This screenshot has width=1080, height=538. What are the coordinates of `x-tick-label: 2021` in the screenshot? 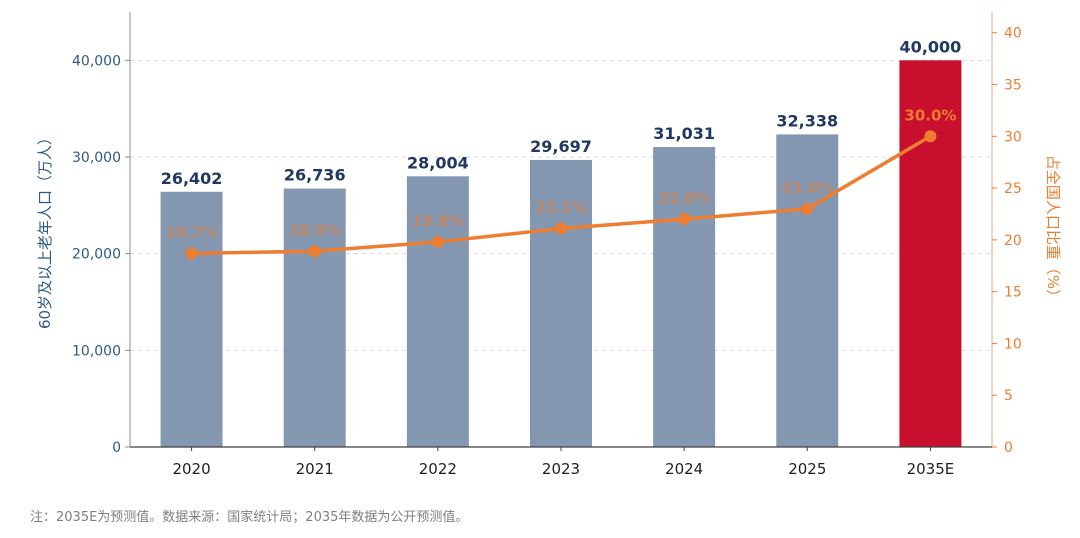 It's located at (315, 469).